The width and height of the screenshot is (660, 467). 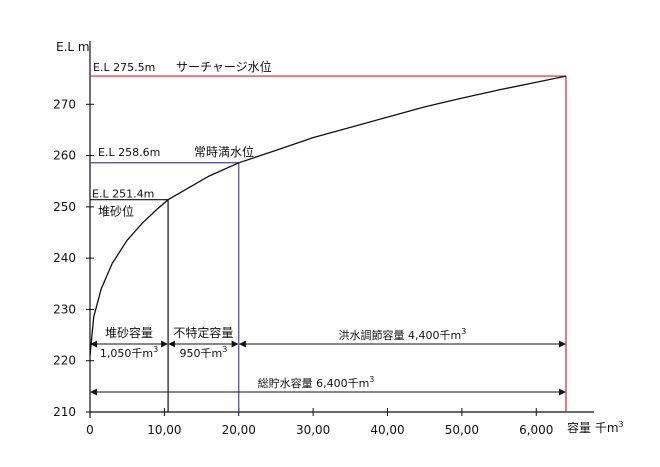 I want to click on x-tick-label: 0, so click(x=90, y=430).